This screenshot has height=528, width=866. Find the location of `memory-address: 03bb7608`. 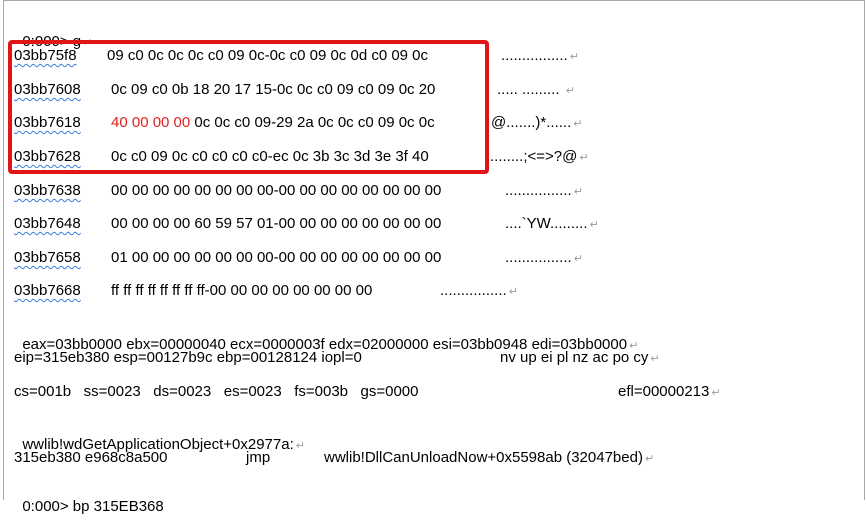

memory-address: 03bb7608 is located at coordinates (47, 89).